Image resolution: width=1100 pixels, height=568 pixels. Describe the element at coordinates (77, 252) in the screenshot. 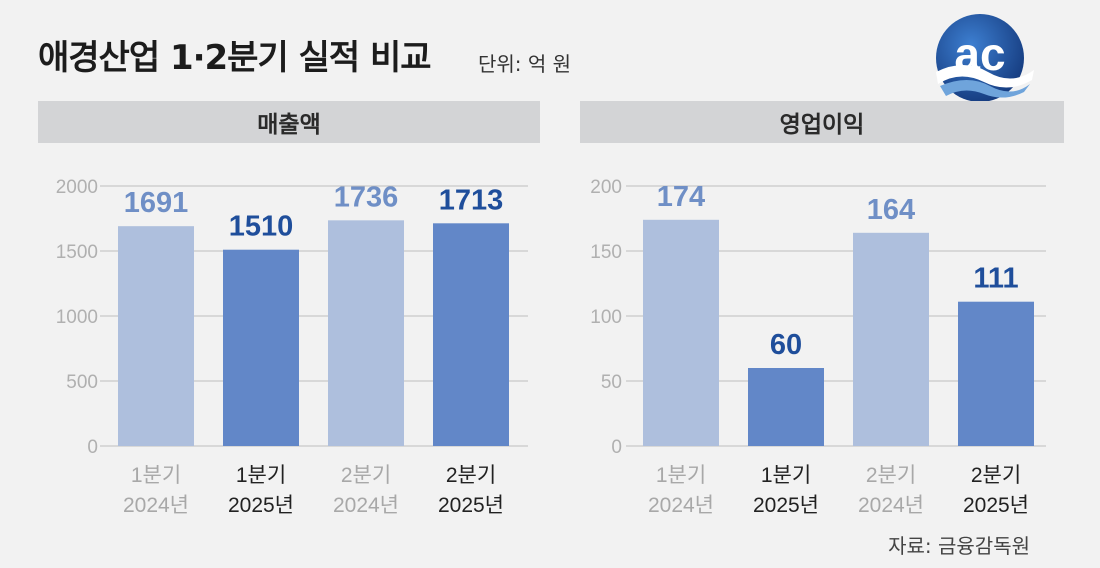

I see `y-tick-label: 1500` at that location.